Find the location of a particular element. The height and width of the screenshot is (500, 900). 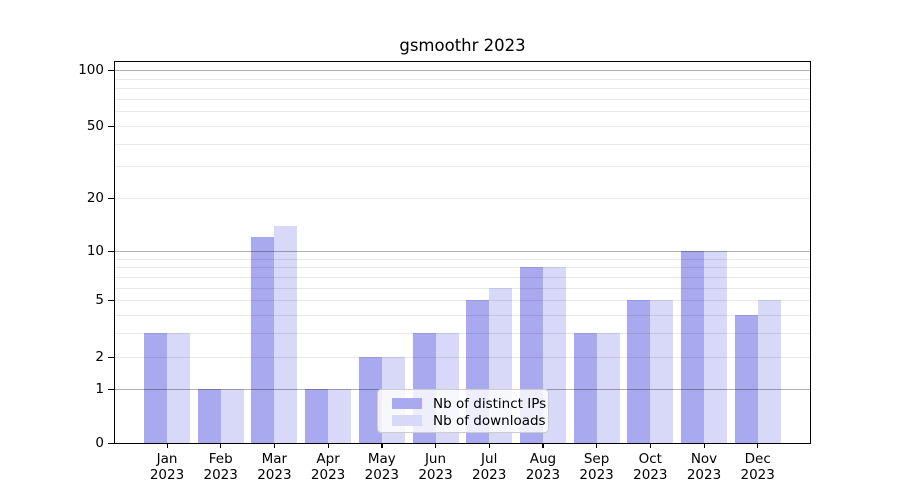

y-tick-label-100: 100 is located at coordinates (91, 70).